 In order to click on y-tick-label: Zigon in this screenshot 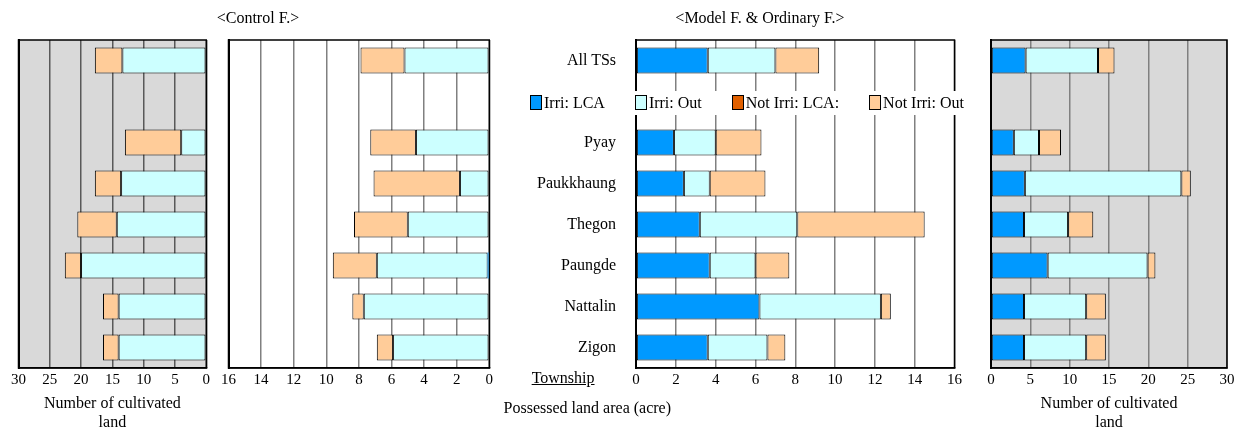, I will do `click(597, 346)`.